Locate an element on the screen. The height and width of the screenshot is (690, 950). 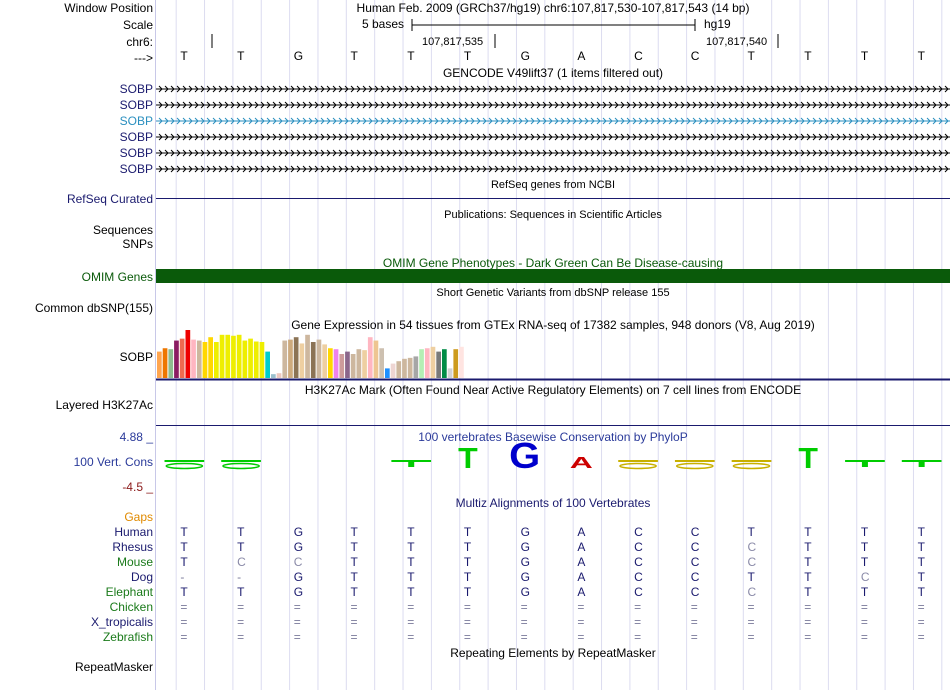
multiz-species-label: X_tropicalis is located at coordinates (121, 622).